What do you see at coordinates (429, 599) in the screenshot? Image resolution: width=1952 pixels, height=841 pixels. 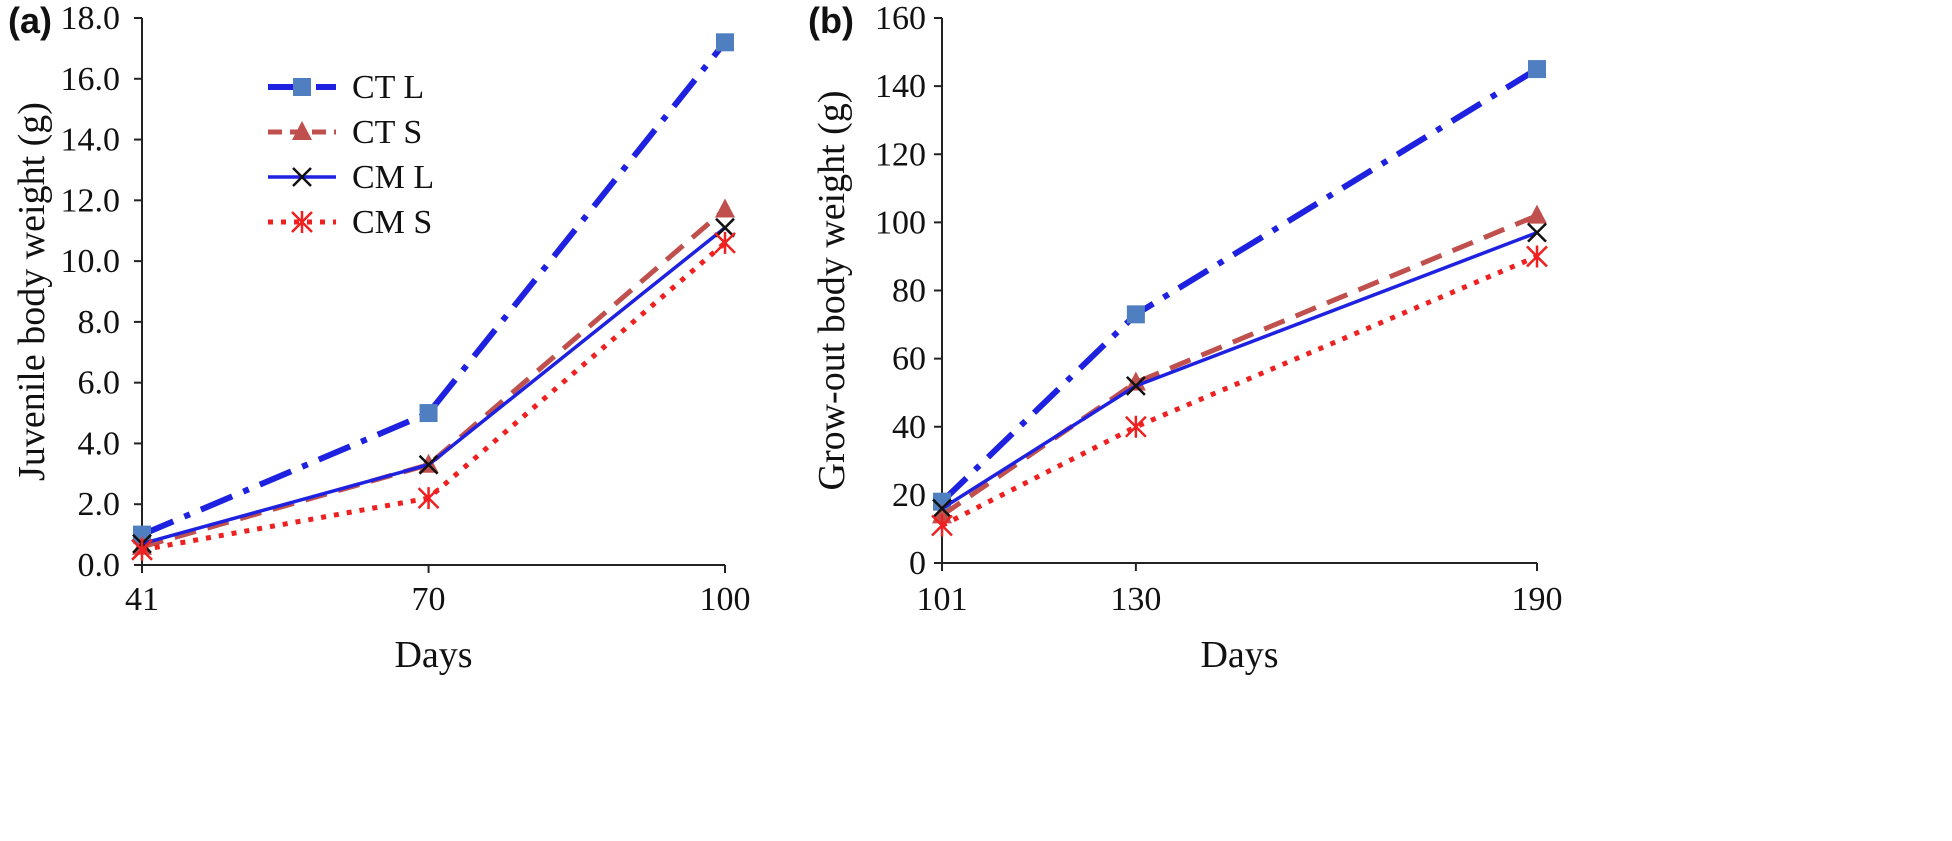 I see `x-tick-label: 70` at bounding box center [429, 599].